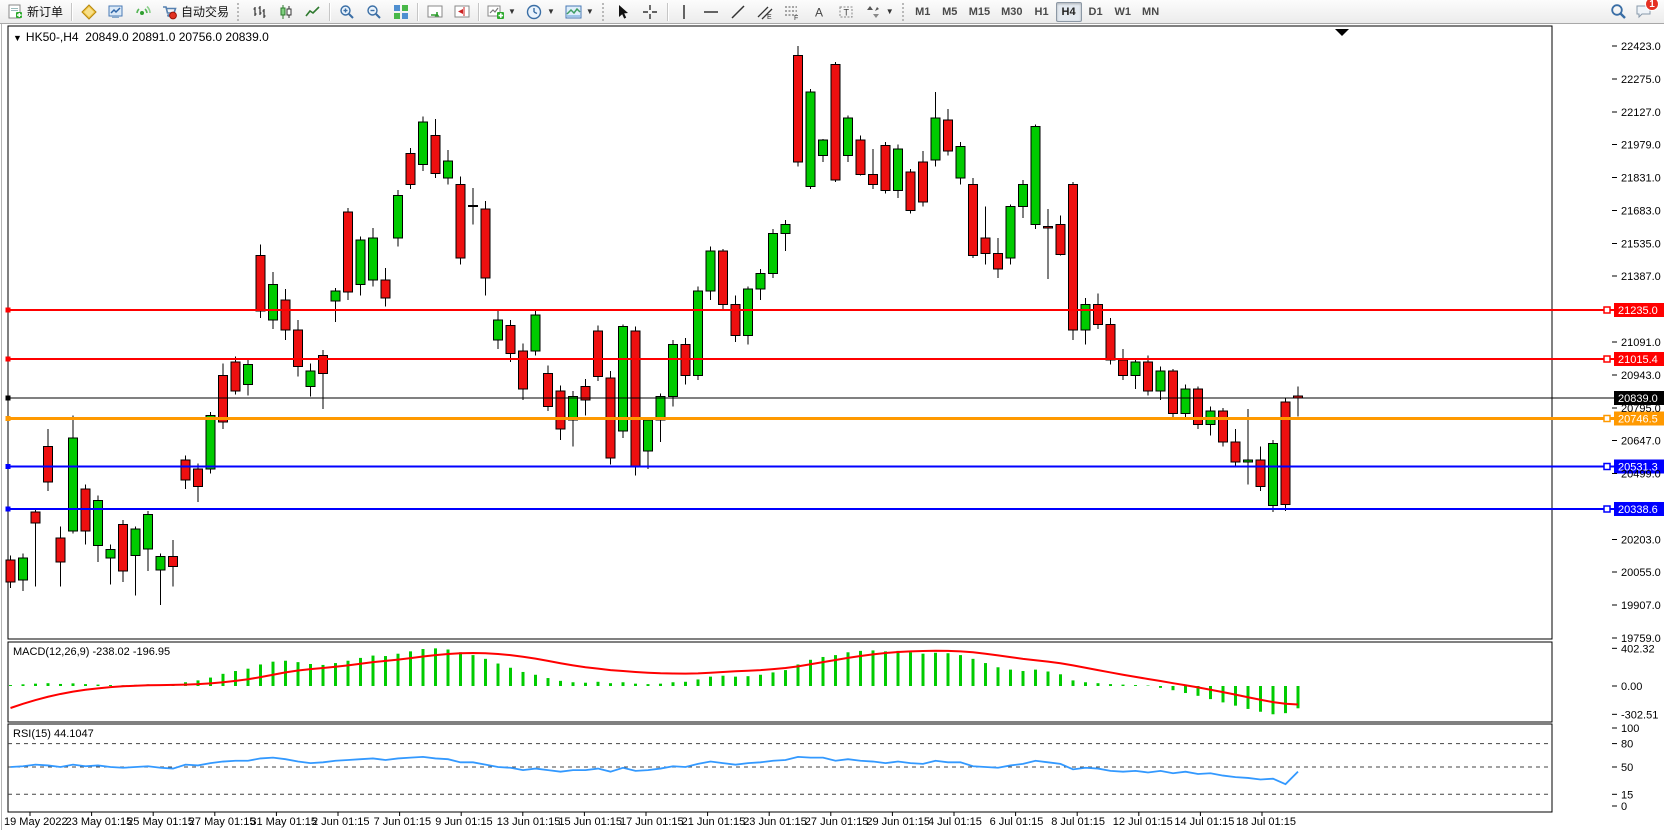 The height and width of the screenshot is (830, 1664). I want to click on templates-button: ▼, so click(579, 11).